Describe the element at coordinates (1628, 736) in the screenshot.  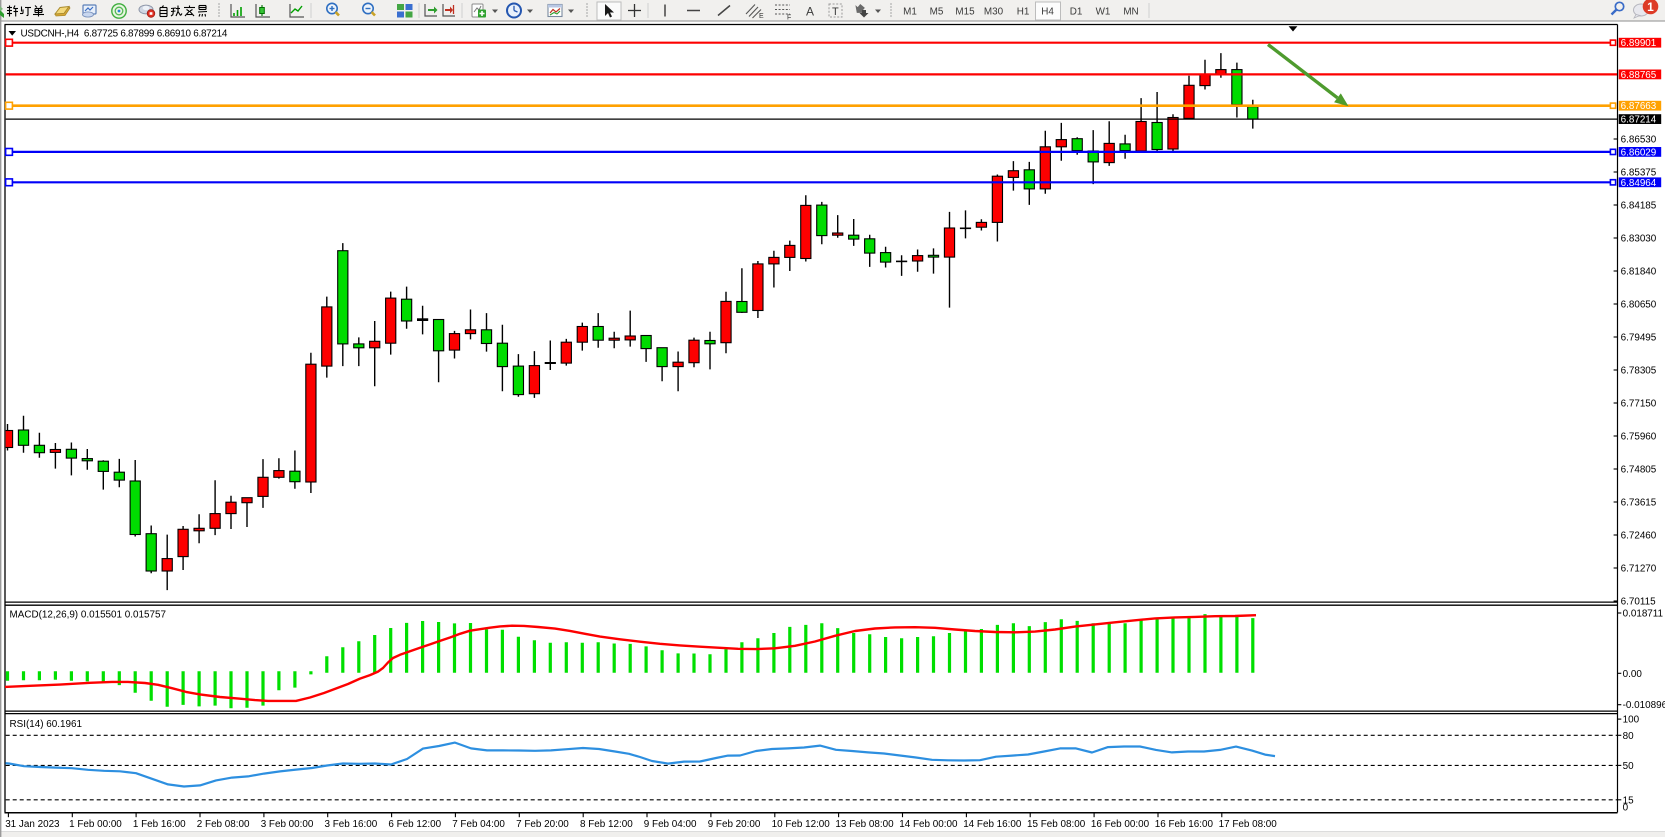
I see `svg-text: 80` at that location.